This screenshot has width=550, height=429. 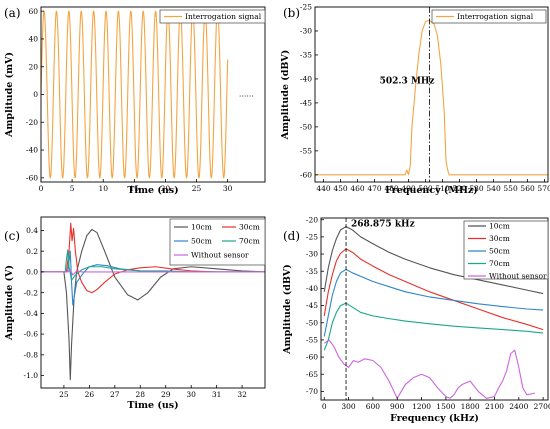 I want to click on y-tick-label: -25, so click(x=312, y=236).